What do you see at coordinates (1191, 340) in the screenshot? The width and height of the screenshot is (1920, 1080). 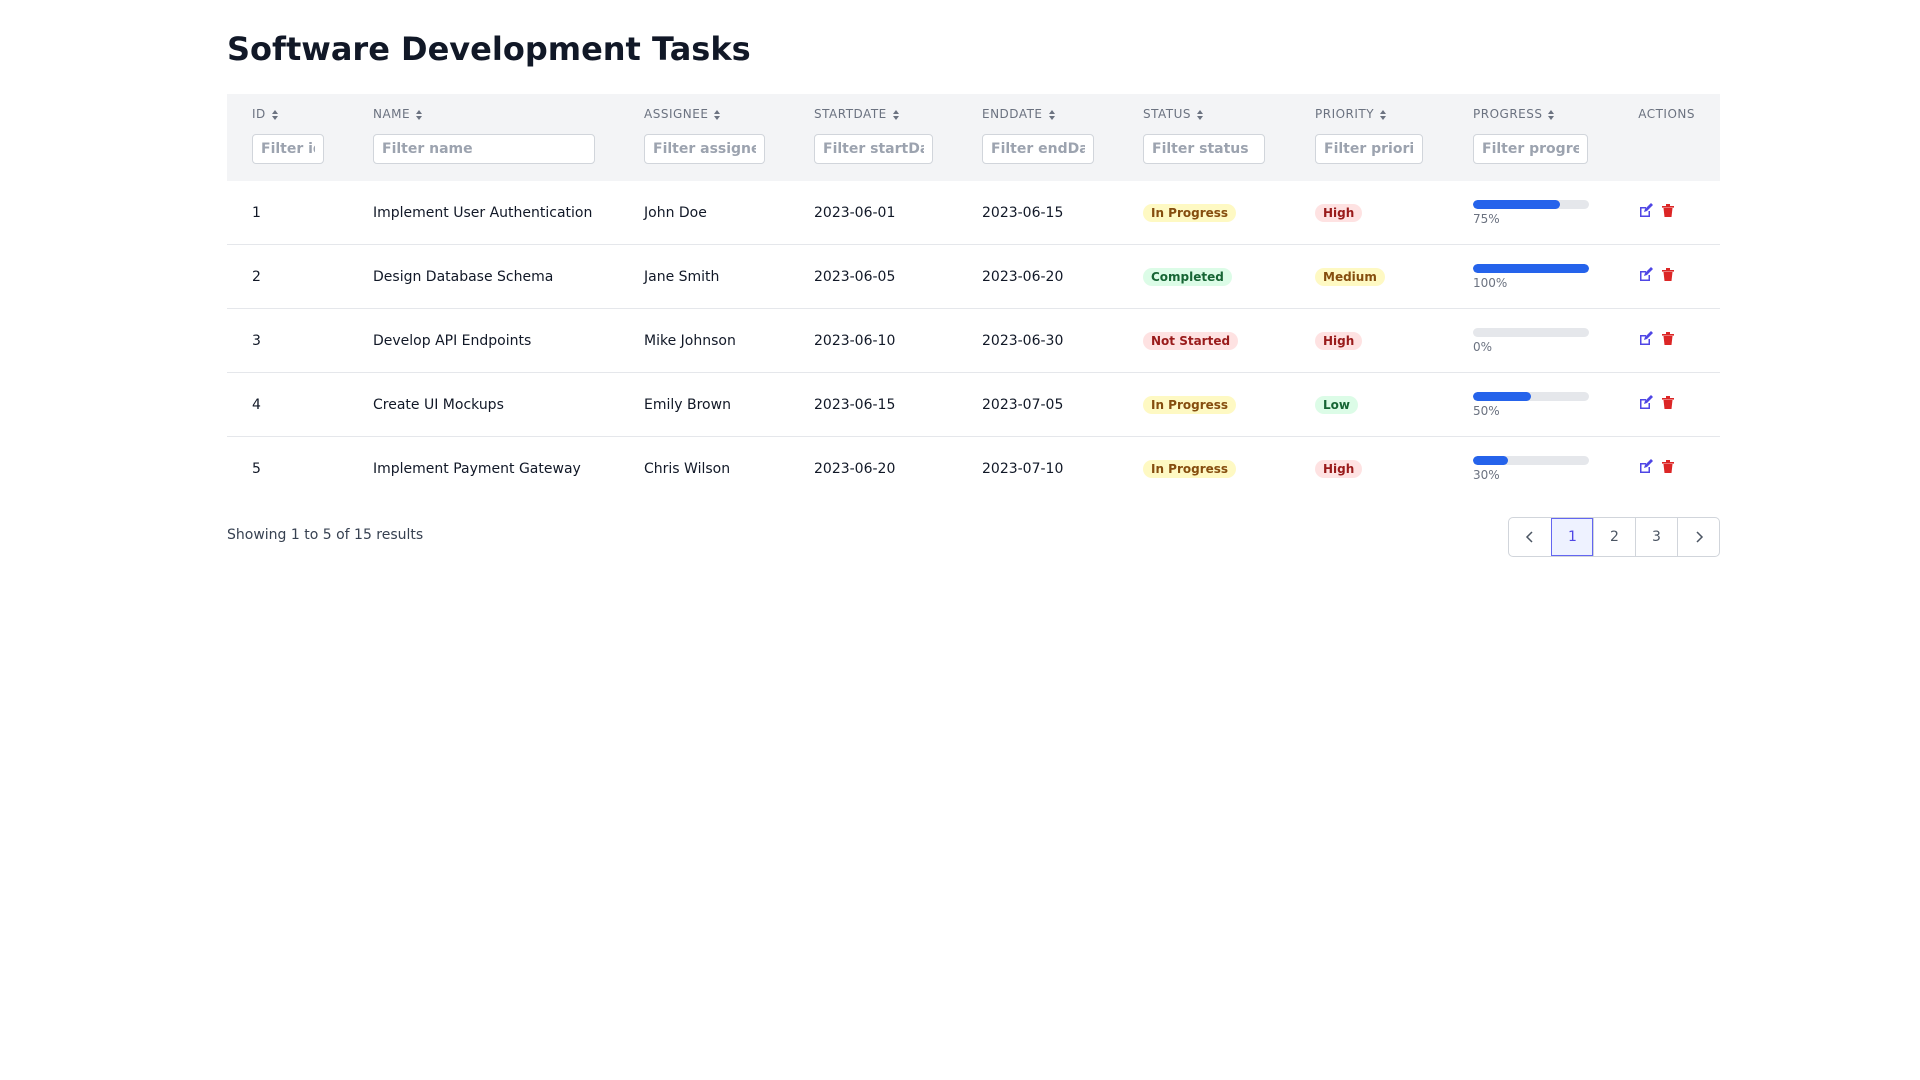 I see `status-badge: Not Started` at bounding box center [1191, 340].